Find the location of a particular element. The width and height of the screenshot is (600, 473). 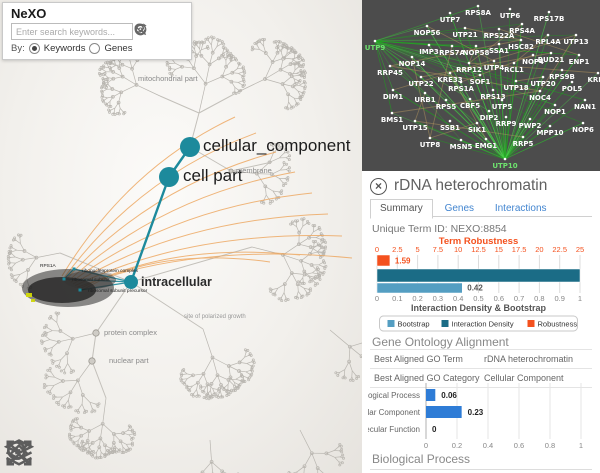

gene-node-label: UTP10 is located at coordinates (504, 166).